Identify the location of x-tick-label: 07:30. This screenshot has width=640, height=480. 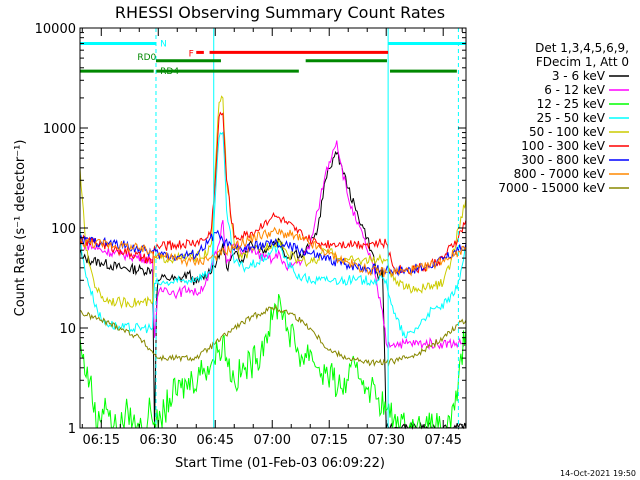
(385, 440).